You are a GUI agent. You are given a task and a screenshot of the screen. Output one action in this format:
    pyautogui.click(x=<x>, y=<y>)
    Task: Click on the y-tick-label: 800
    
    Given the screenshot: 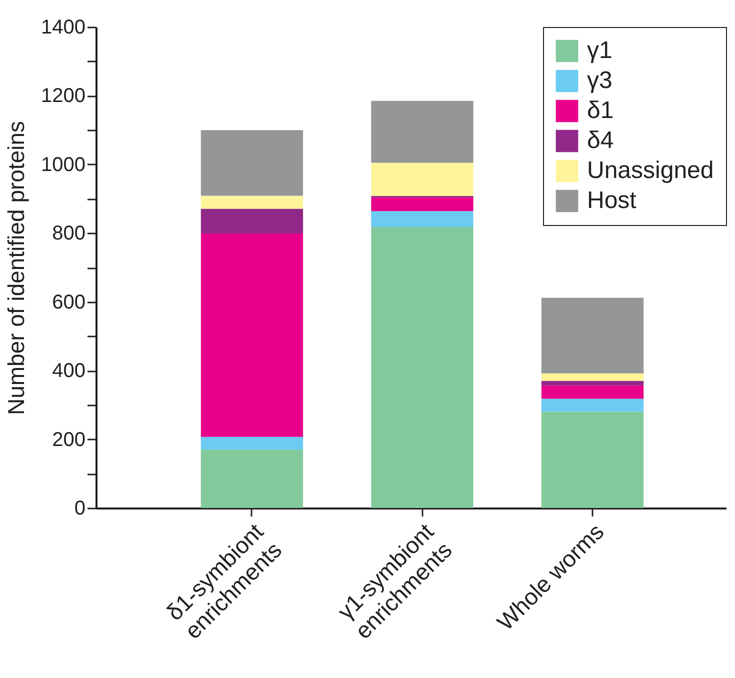 What is the action you would take?
    pyautogui.click(x=69, y=233)
    